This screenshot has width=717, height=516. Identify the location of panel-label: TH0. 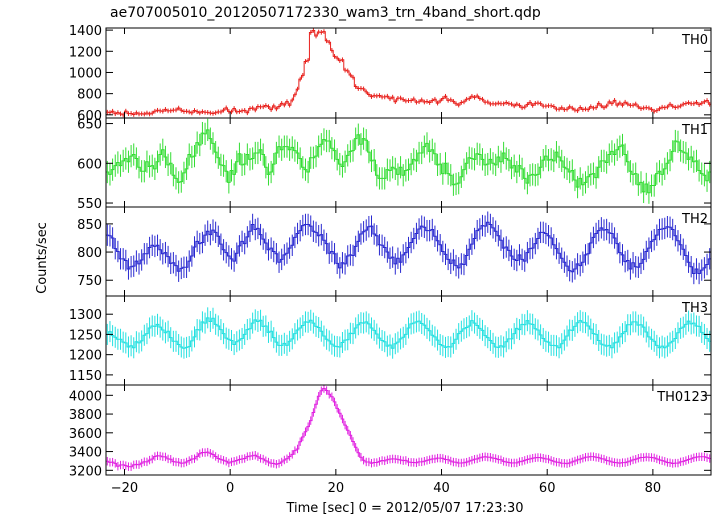
(694, 40).